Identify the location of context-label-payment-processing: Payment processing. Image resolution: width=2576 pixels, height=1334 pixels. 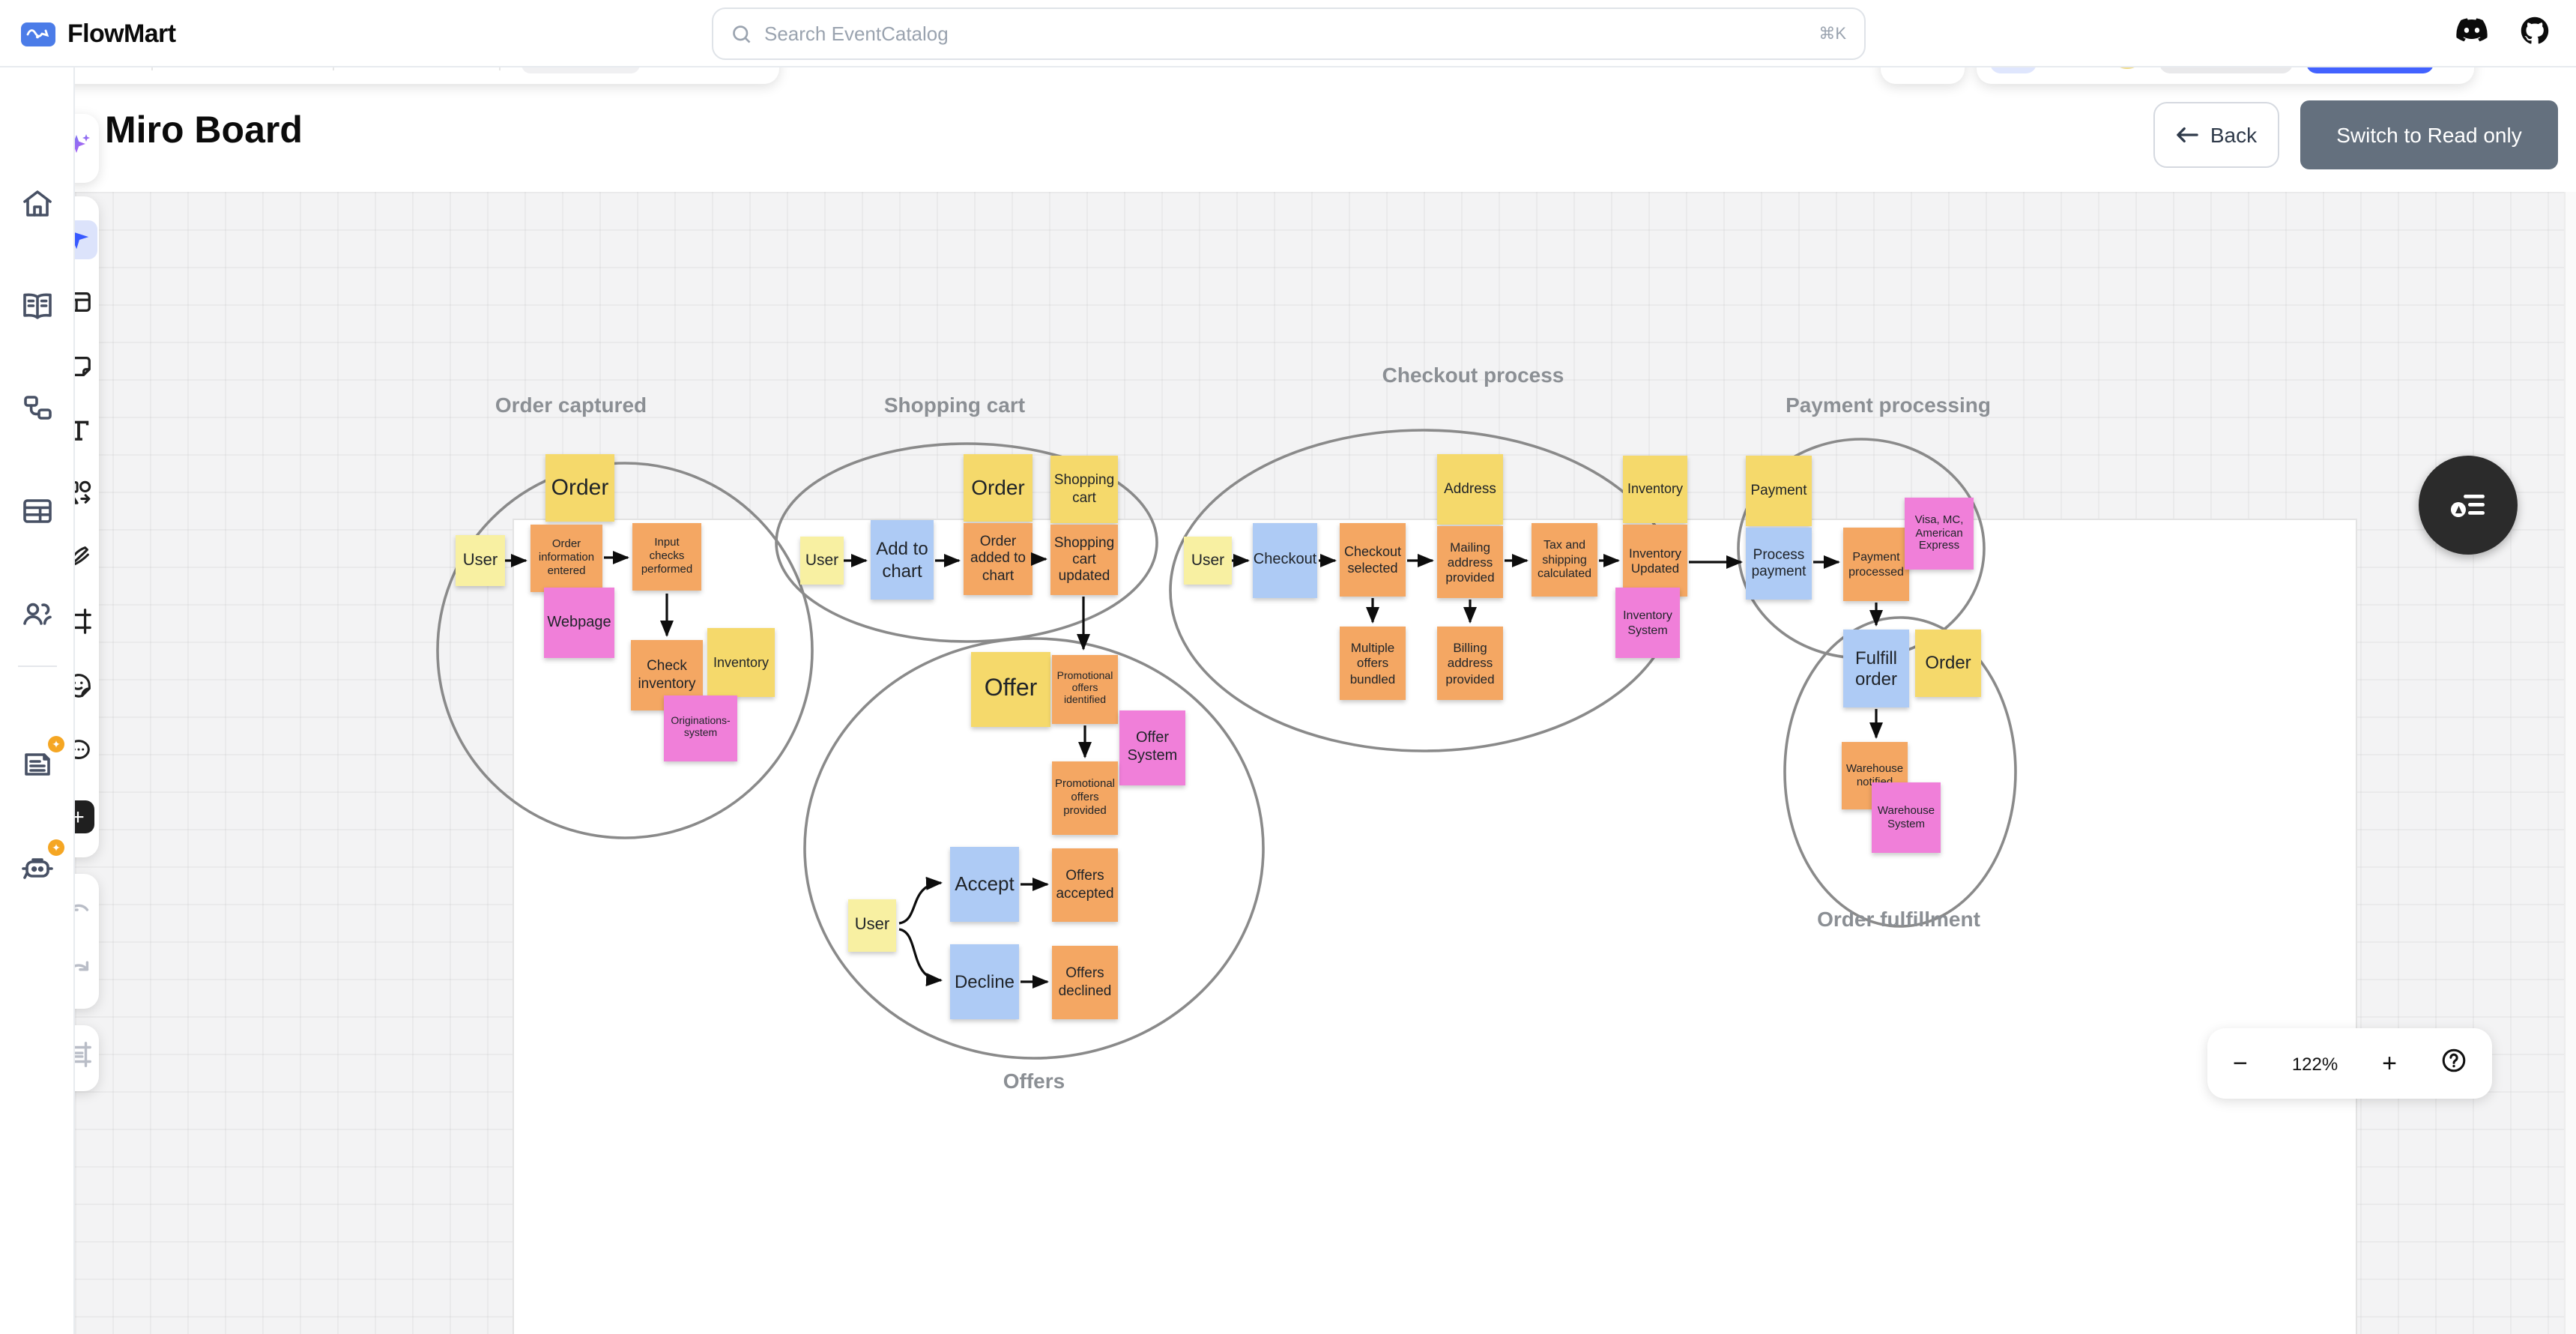
(1888, 405).